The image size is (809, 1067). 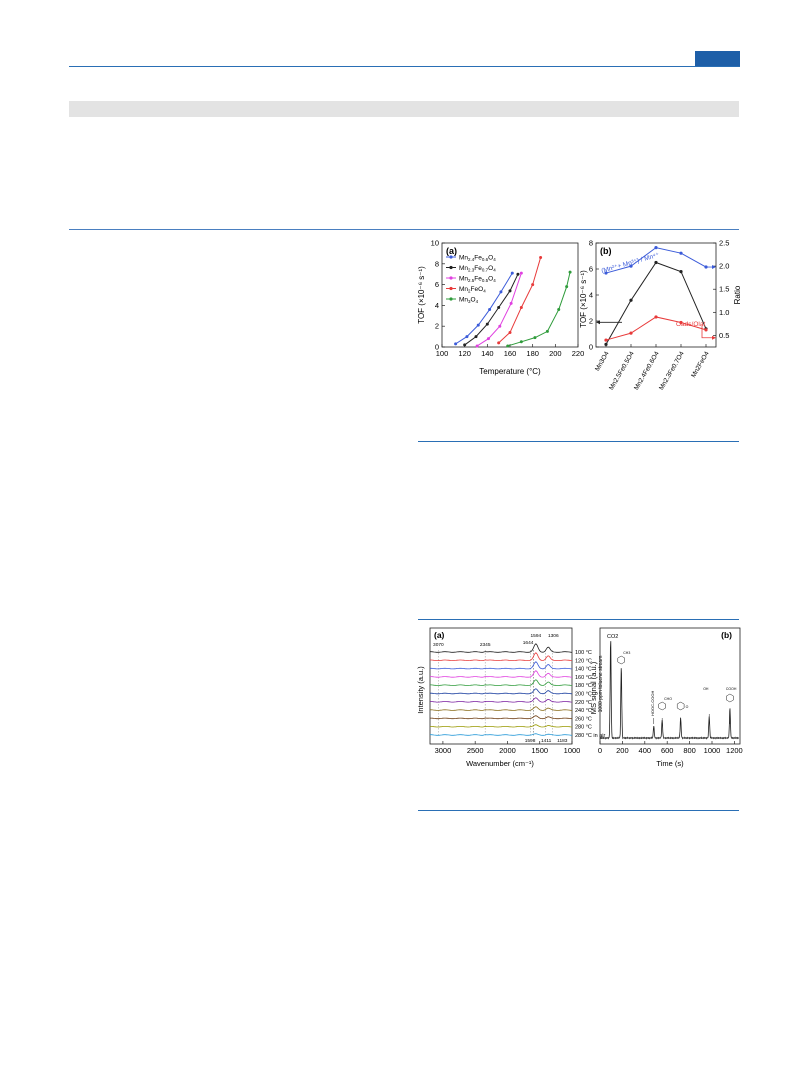 I want to click on legend-entry: Mn2.4Fe0.6O4, so click(x=477, y=259).